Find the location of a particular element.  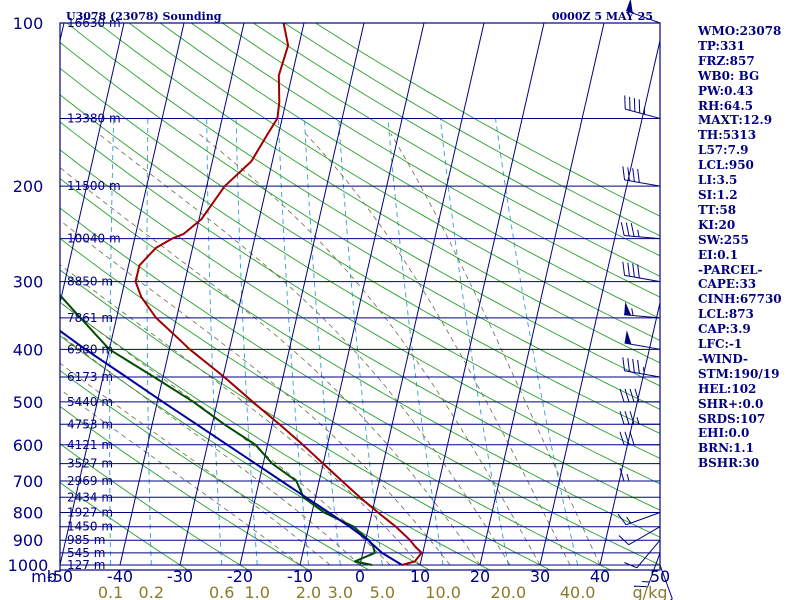

panel-item: RH:64.5 is located at coordinates (725, 105).